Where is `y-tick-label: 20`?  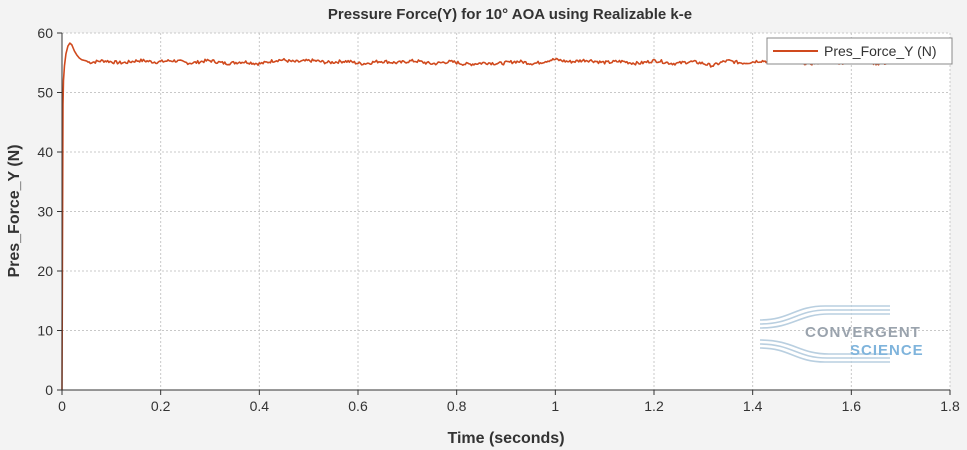 y-tick-label: 20 is located at coordinates (45, 271).